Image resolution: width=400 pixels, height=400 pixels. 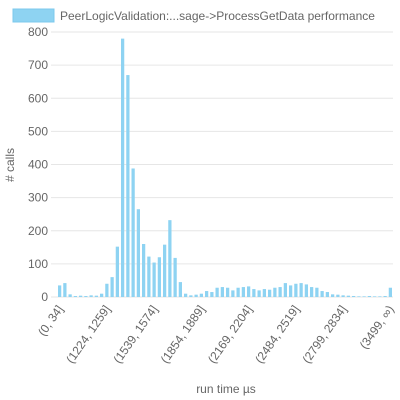 What do you see at coordinates (38, 264) in the screenshot?
I see `y-tick-label: 100` at bounding box center [38, 264].